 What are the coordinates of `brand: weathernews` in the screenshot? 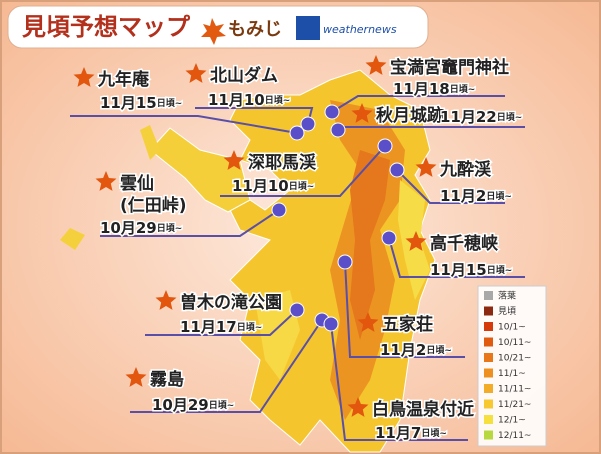 It's located at (360, 29).